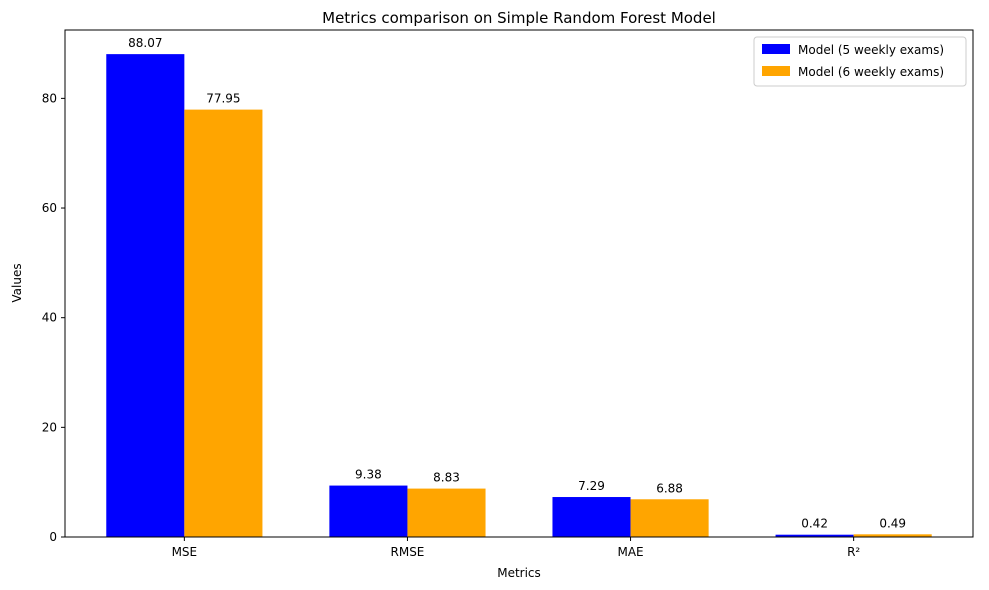 Image resolution: width=989 pixels, height=590 pixels. I want to click on y-axis-label: Values, so click(17, 282).